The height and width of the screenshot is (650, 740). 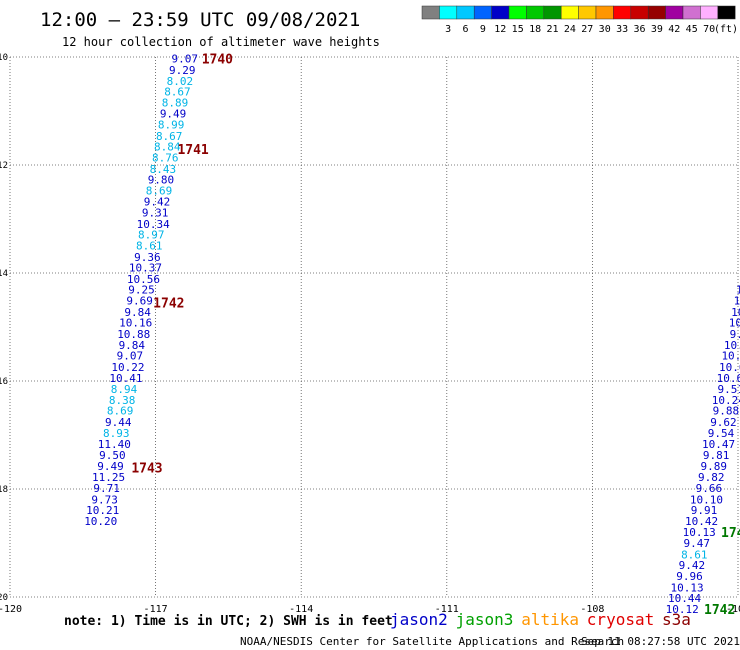 I want to click on swh-point: 9.89, so click(x=713, y=466).